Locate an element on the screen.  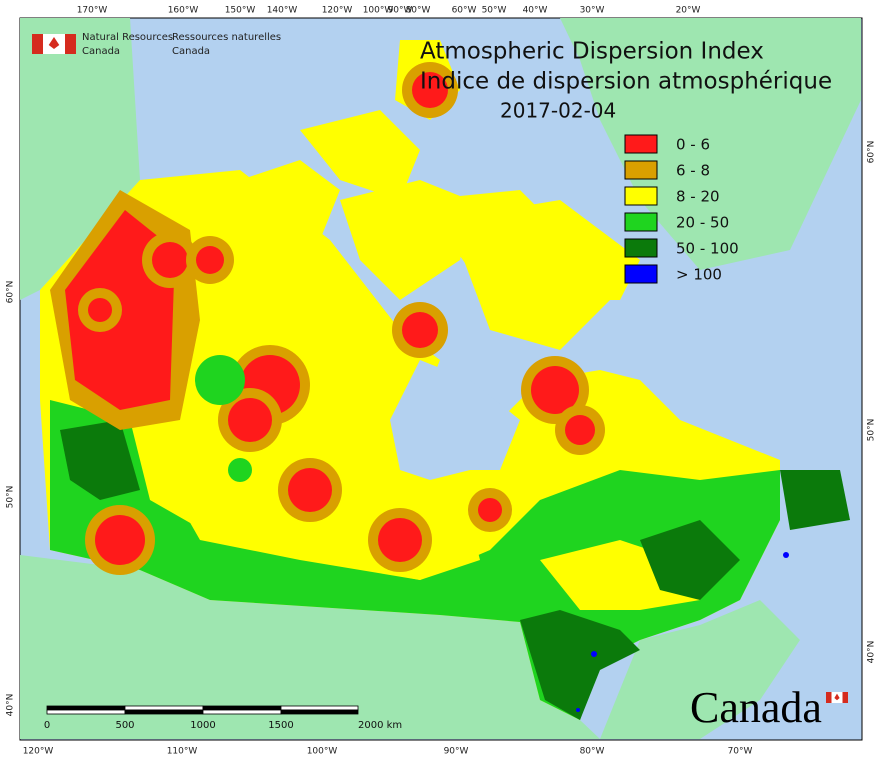
longitude-label: 110°W is located at coordinates (182, 752).